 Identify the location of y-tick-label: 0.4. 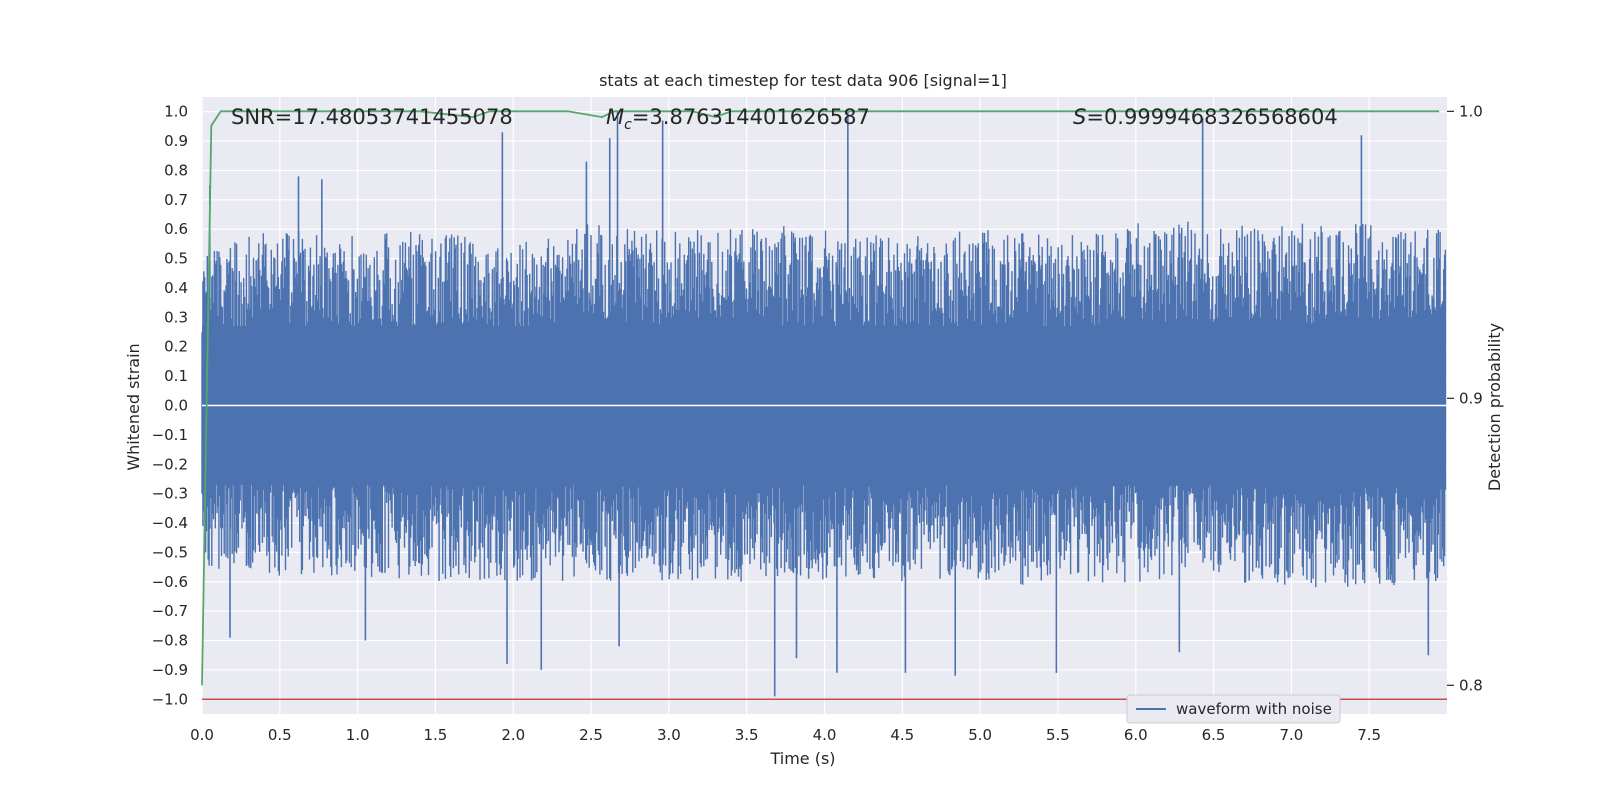
(176, 288).